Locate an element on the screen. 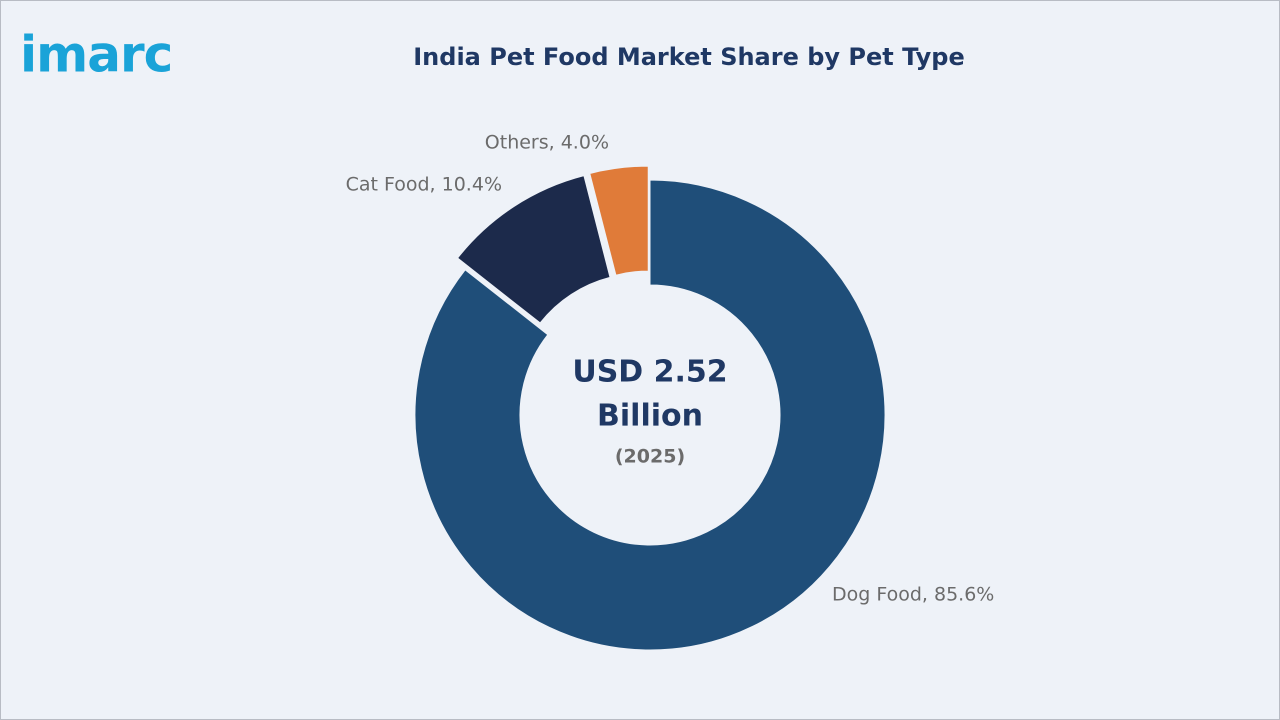  center-subtext: (2025) is located at coordinates (650, 457).